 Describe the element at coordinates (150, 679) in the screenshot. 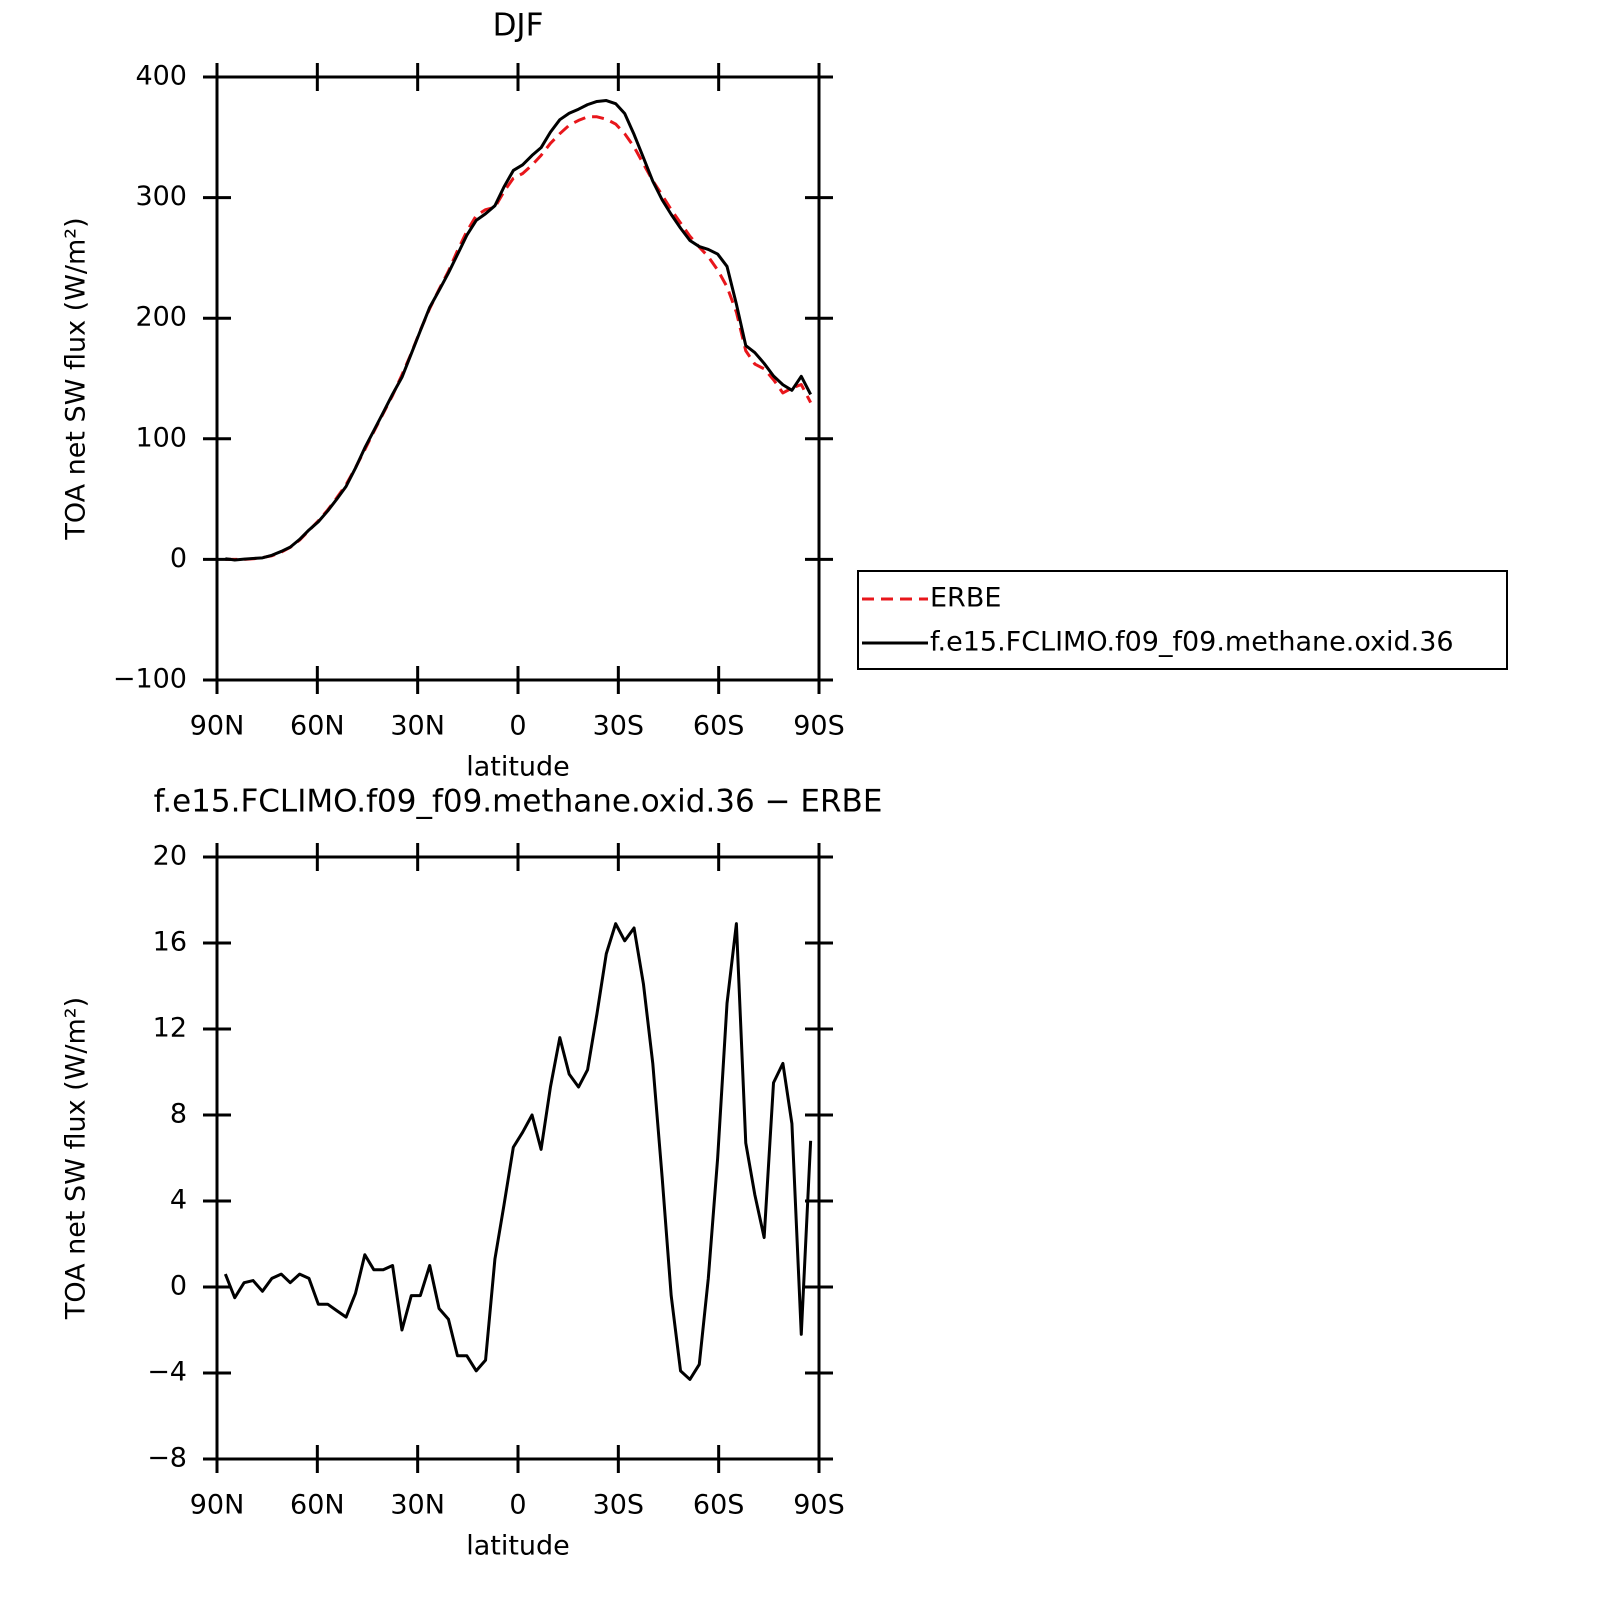

I see `y-tick-label: −100` at that location.